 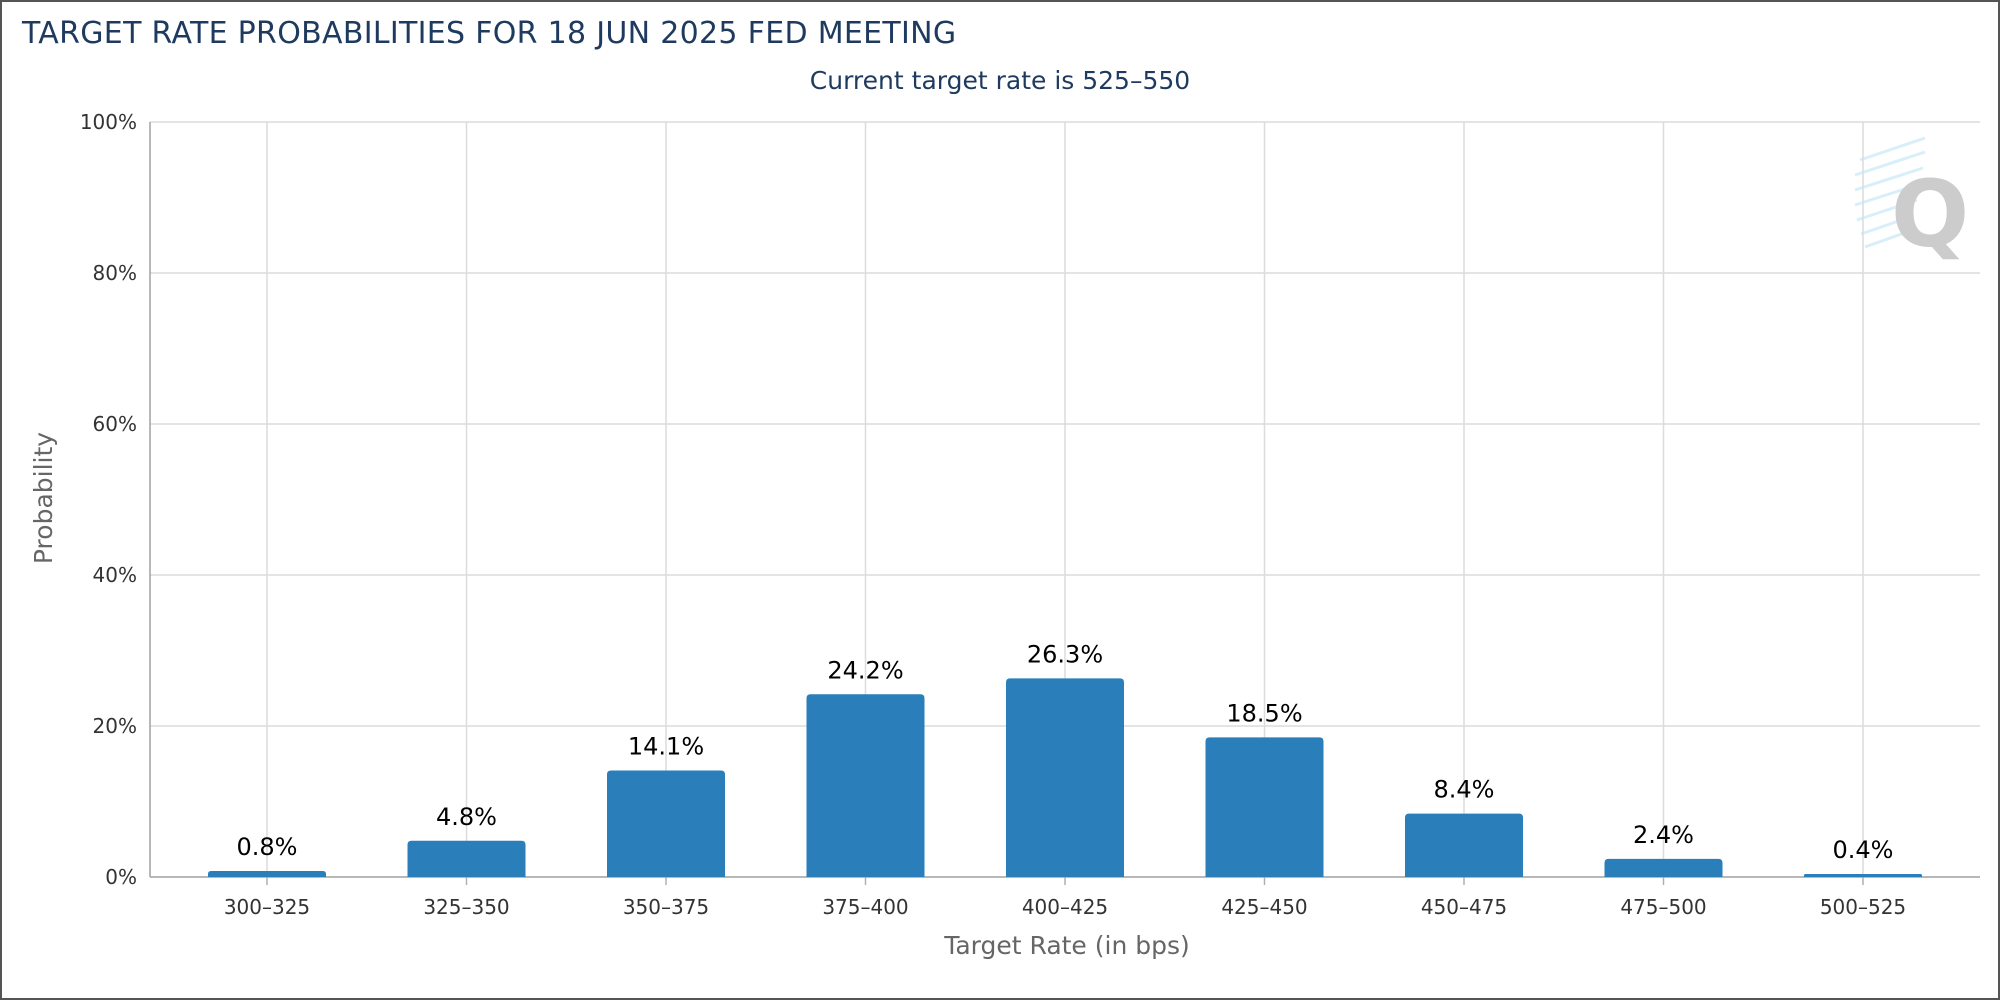 What do you see at coordinates (1663, 867) in the screenshot?
I see `bar-475–500` at bounding box center [1663, 867].